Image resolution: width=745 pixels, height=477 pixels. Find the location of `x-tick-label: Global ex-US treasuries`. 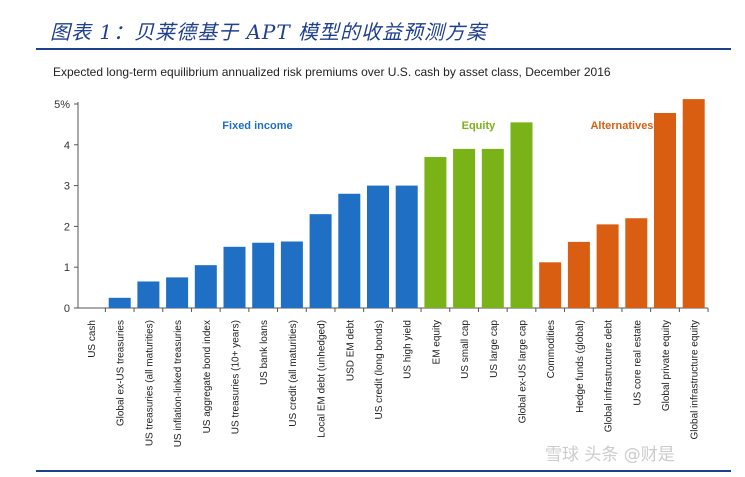

x-tick-label: Global ex-US treasuries is located at coordinates (121, 373).